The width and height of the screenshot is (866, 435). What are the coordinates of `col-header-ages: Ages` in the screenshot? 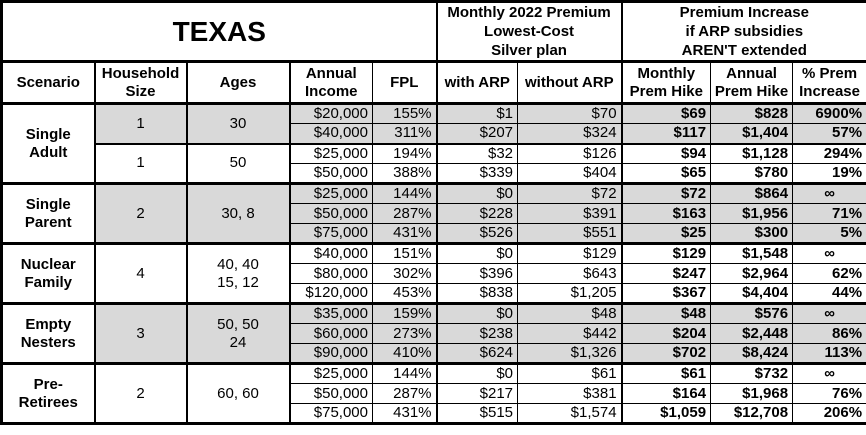 It's located at (238, 83).